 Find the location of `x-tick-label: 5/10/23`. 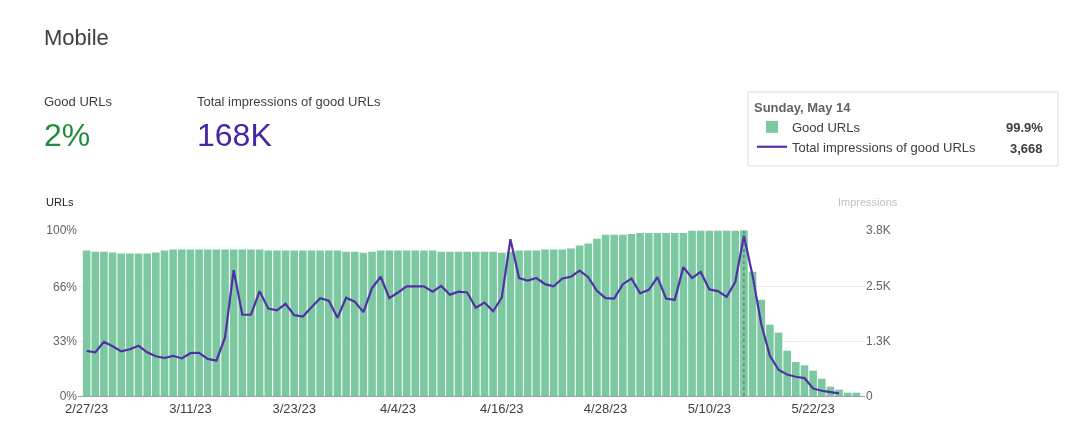

x-tick-label: 5/10/23 is located at coordinates (709, 408).